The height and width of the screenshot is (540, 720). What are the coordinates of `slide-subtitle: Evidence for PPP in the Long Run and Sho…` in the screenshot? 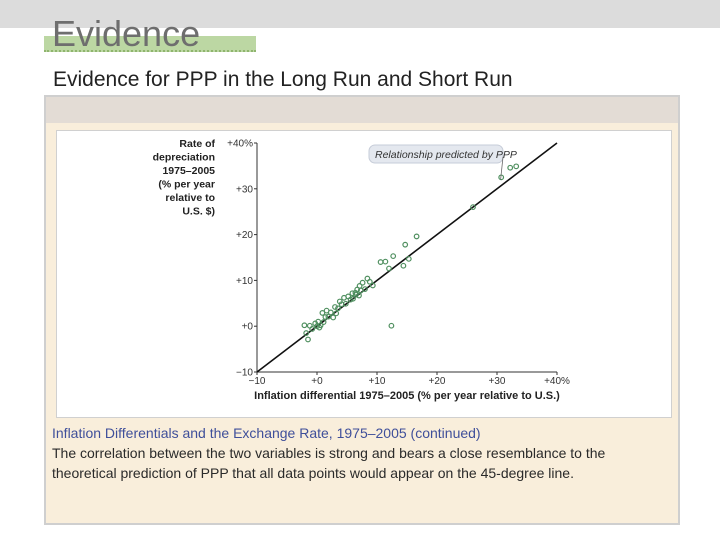 It's located at (283, 79).